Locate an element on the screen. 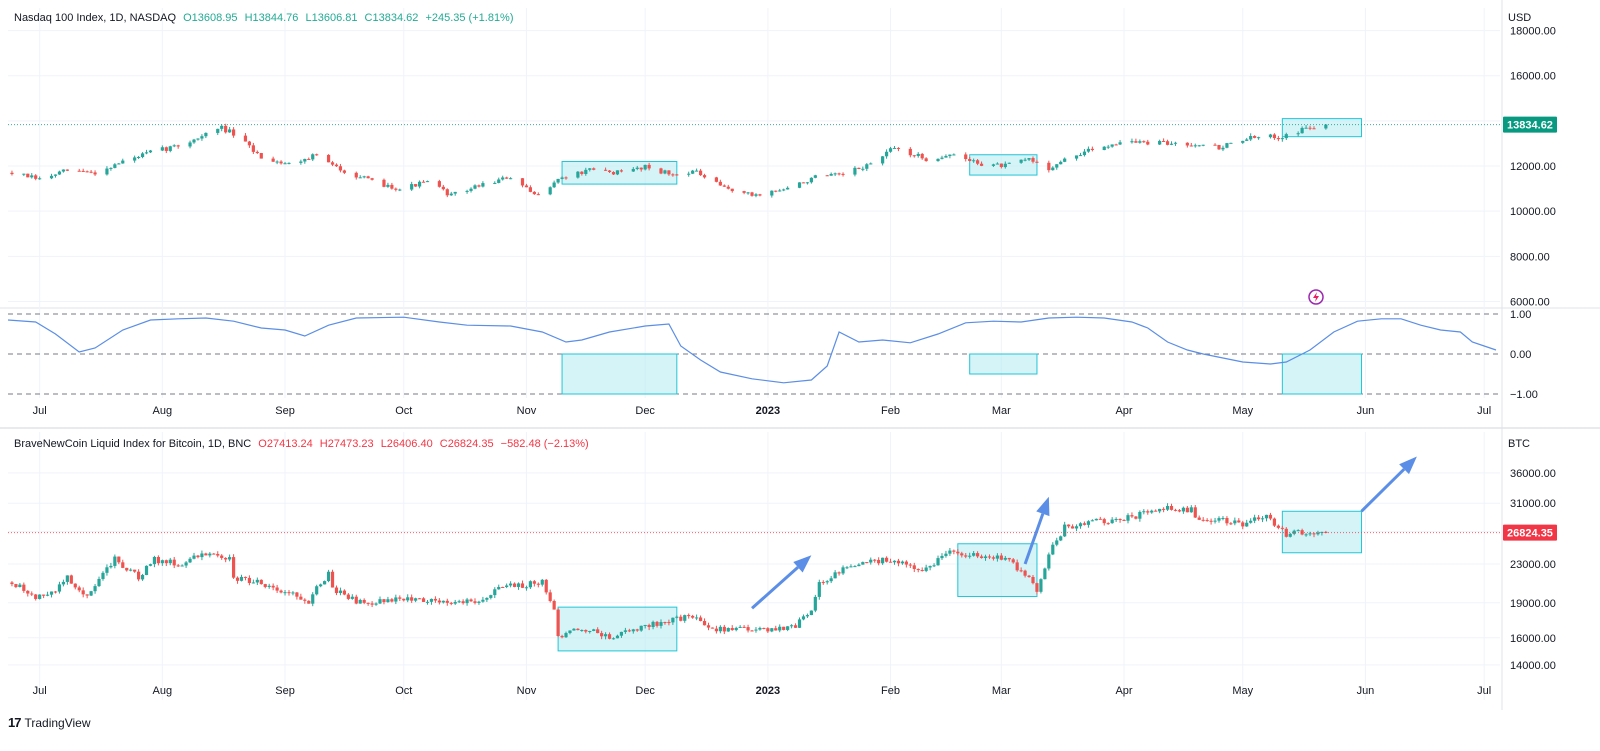  price-axis-label: 16000.00 is located at coordinates (1533, 77).